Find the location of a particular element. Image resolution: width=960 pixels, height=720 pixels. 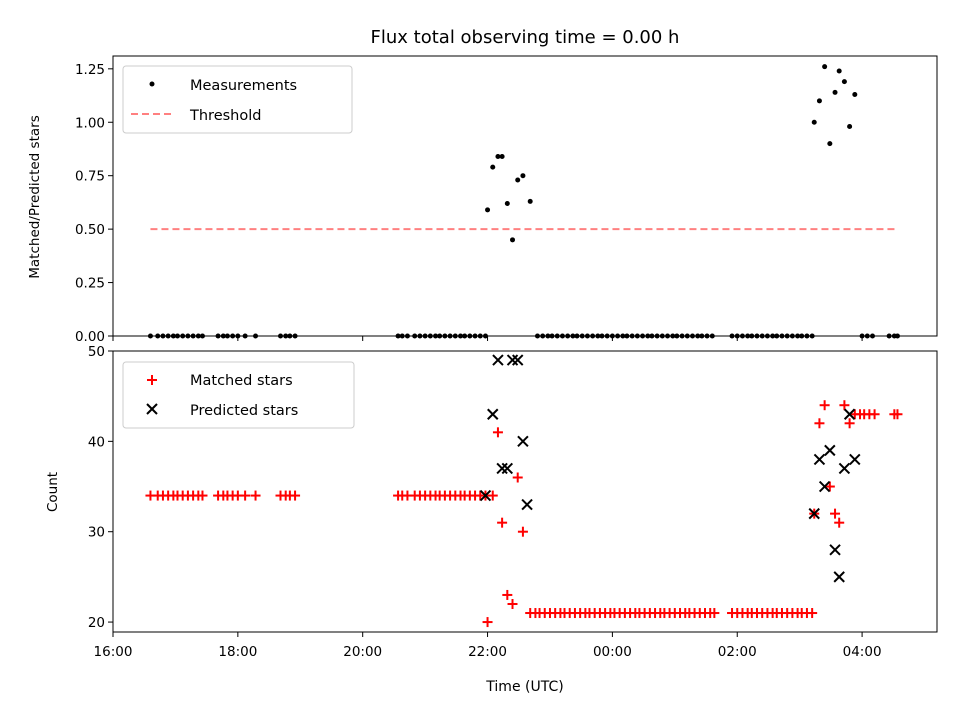

legend-threshold-label: Threshold is located at coordinates (225, 116).